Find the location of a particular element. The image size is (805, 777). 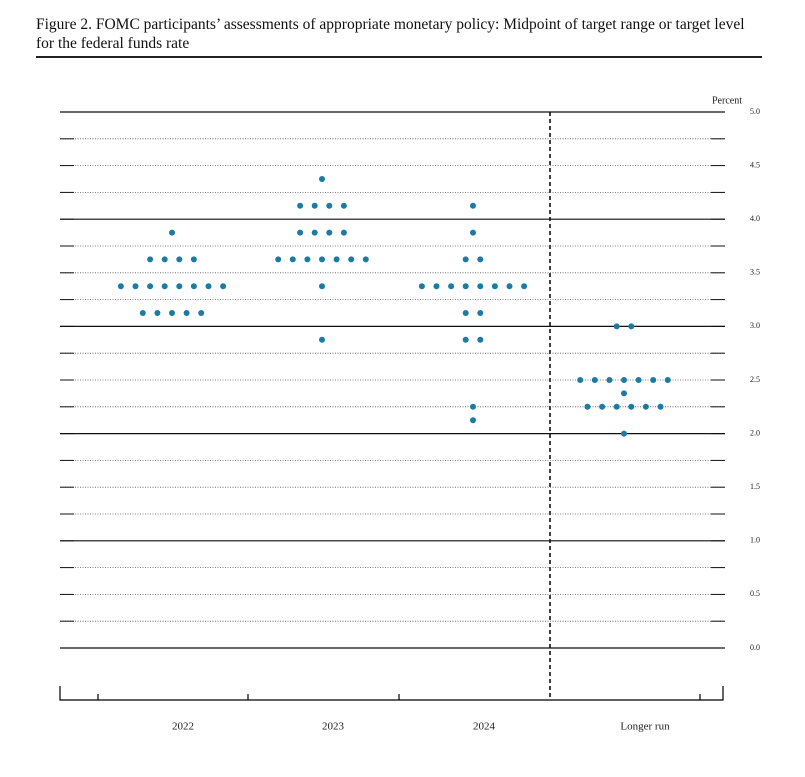

y-tick-label: 4.5 is located at coordinates (755, 164).